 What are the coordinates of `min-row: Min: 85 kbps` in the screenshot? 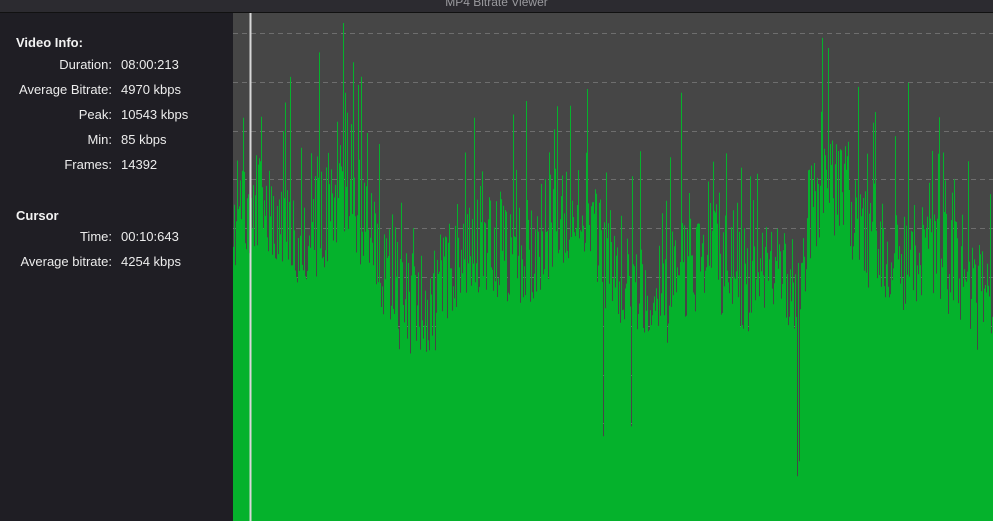 It's located at (116, 141).